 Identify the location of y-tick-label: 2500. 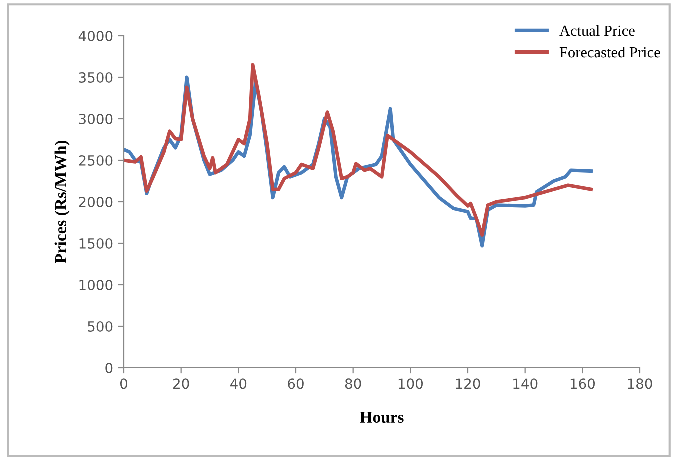
(96, 160).